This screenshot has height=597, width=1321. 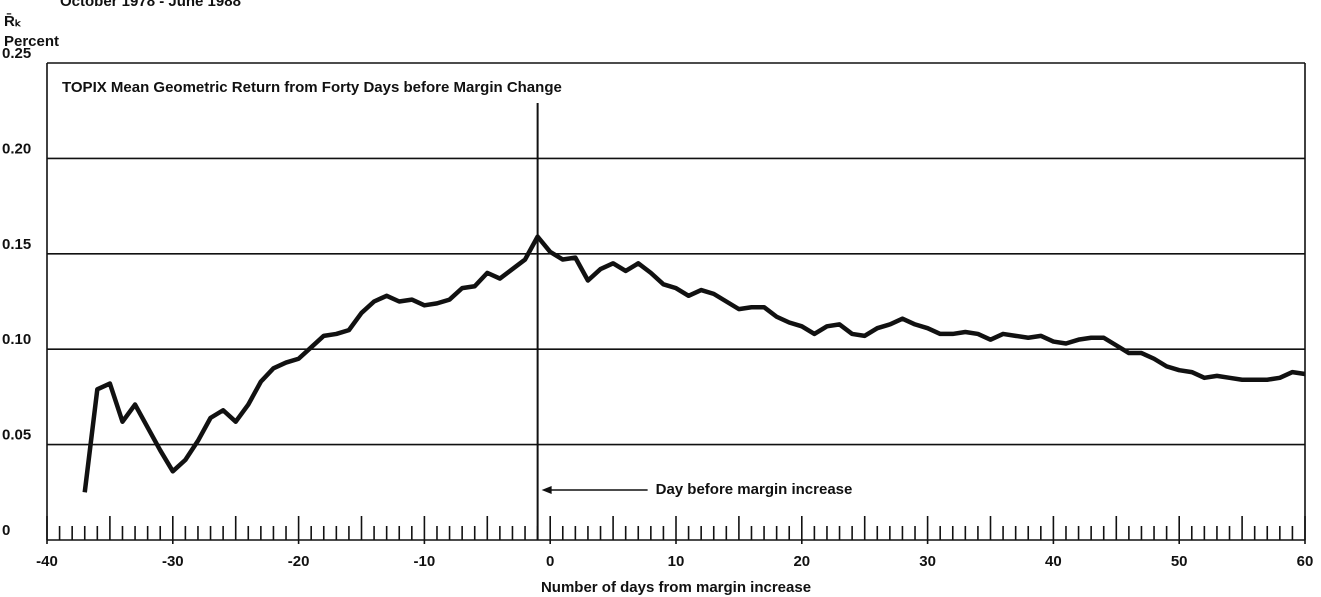 I want to click on y-tick-label: 0.20, so click(x=16, y=148).